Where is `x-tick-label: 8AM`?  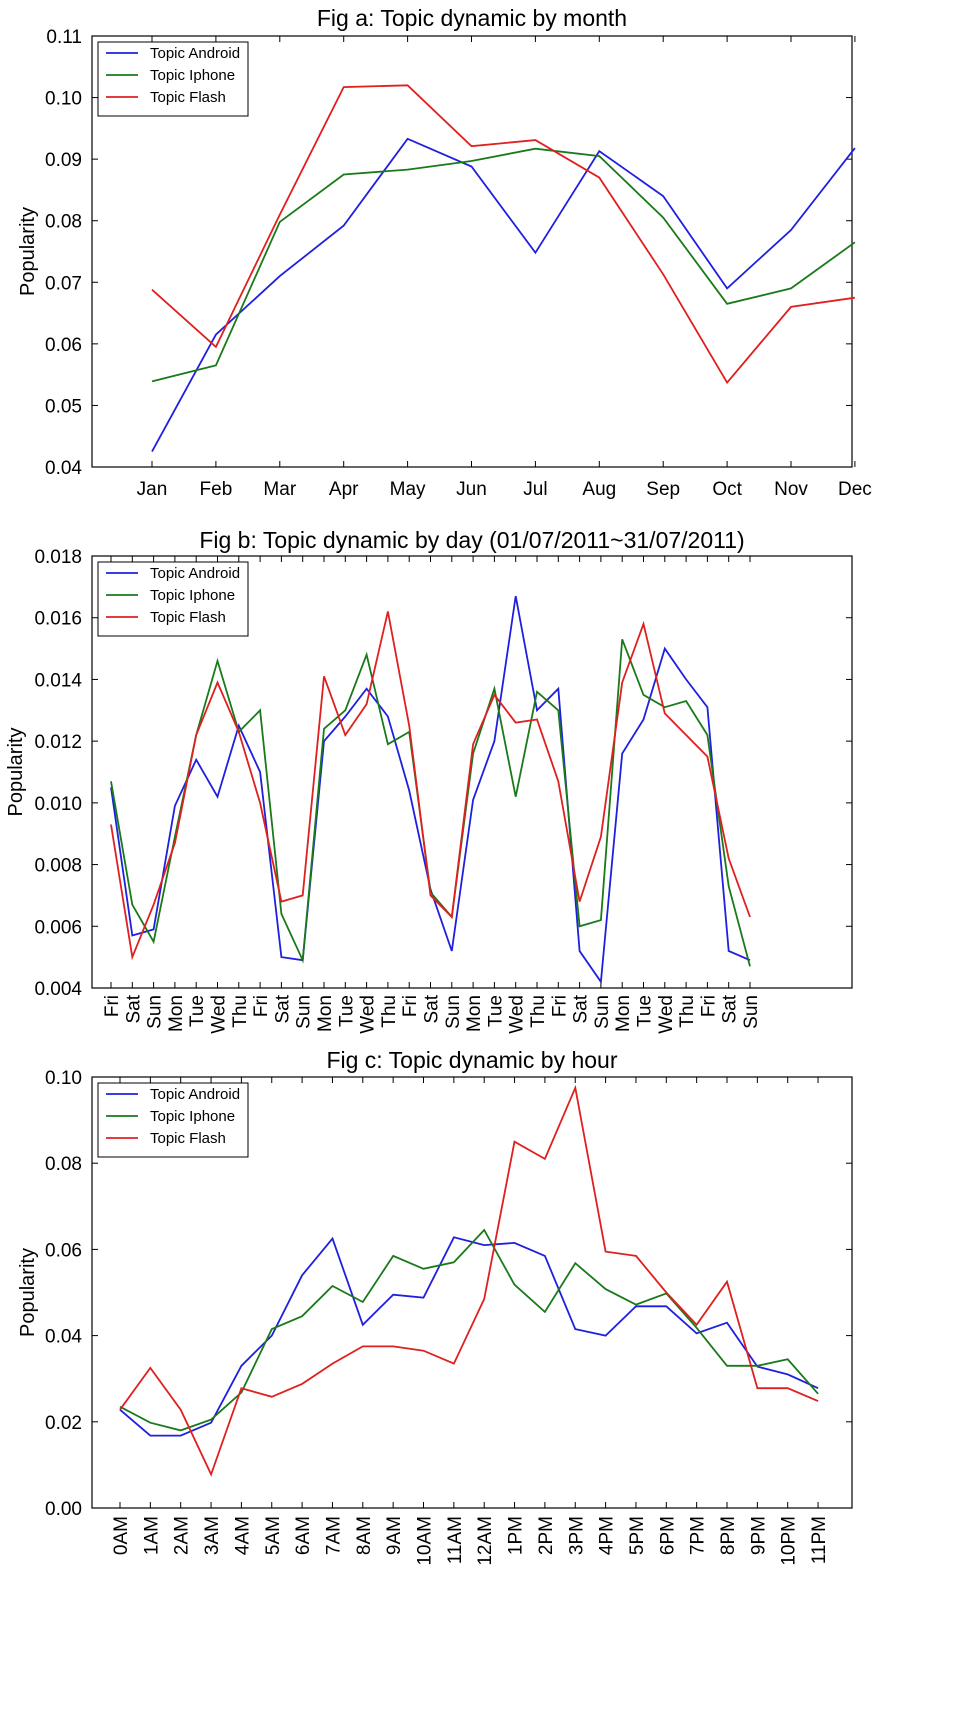 x-tick-label: 8AM is located at coordinates (364, 1535).